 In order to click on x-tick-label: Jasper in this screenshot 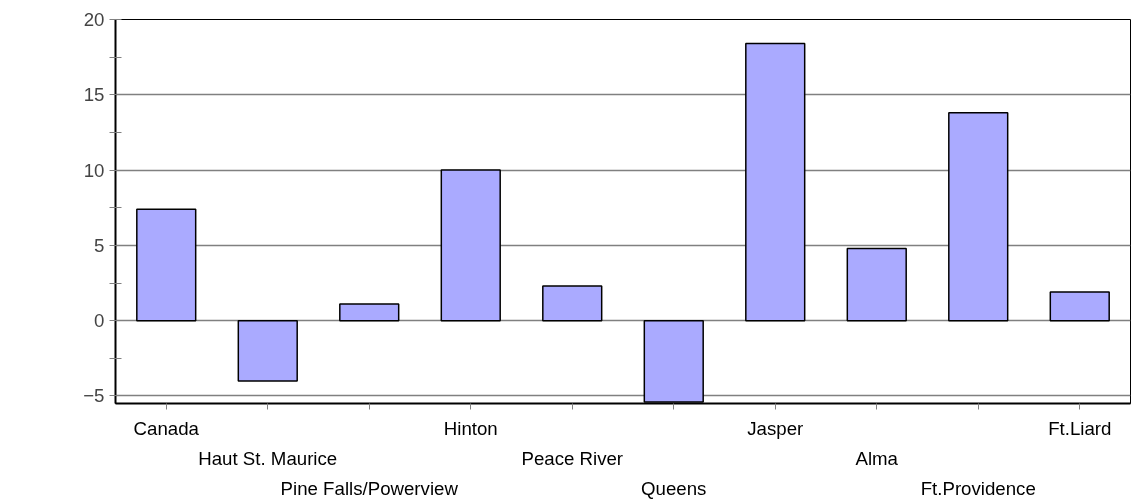, I will do `click(775, 428)`.